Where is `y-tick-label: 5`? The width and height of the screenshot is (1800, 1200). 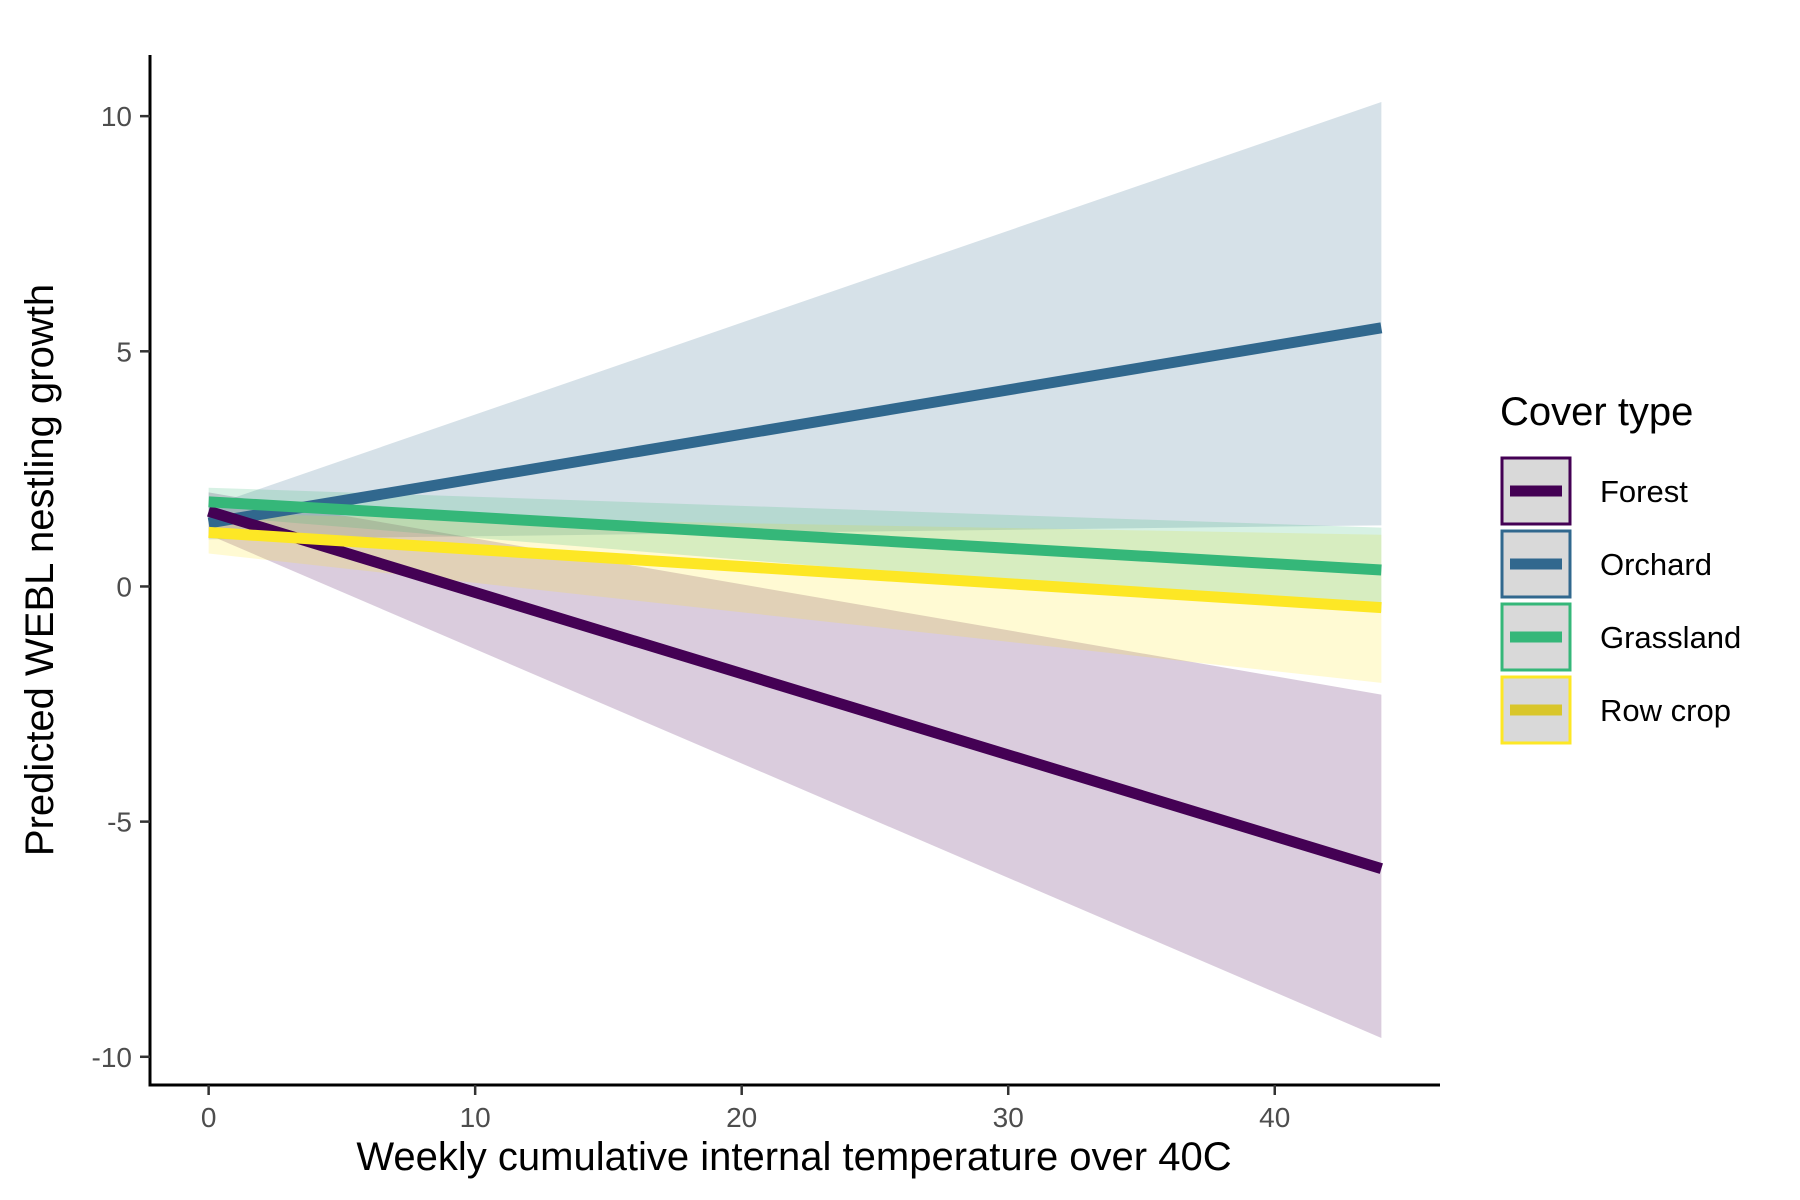
y-tick-label: 5 is located at coordinates (124, 351).